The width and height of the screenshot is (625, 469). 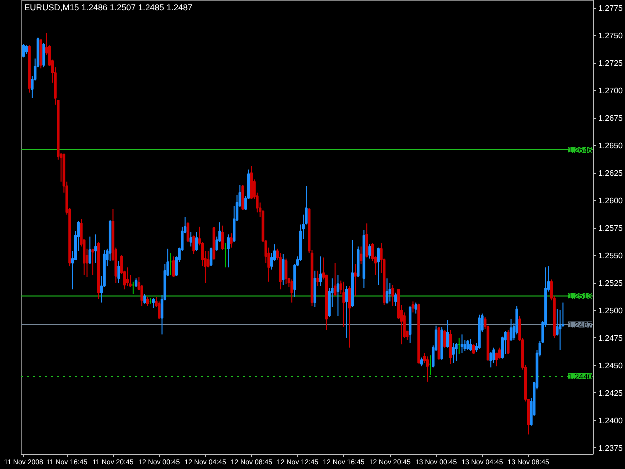 What do you see at coordinates (611, 338) in the screenshot?
I see `y-tick-label: 1.2475` at bounding box center [611, 338].